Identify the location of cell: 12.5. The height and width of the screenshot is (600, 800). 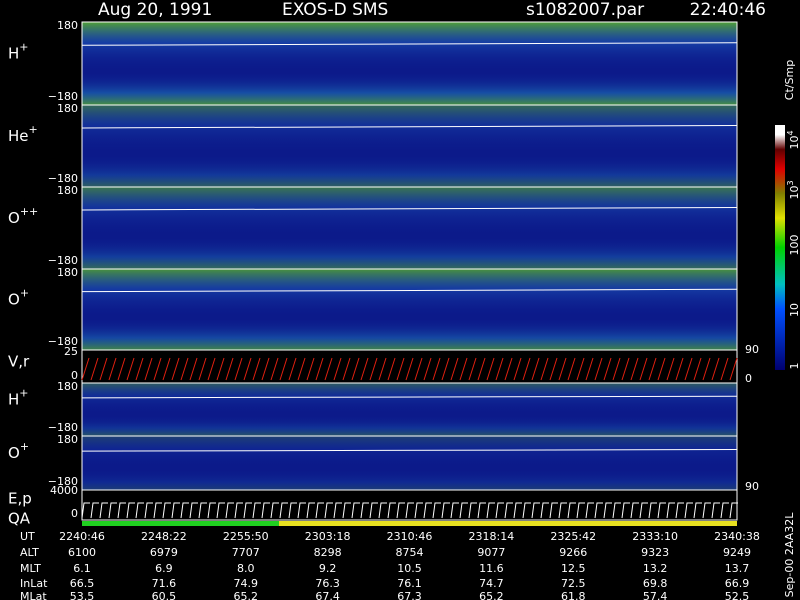
(573, 568).